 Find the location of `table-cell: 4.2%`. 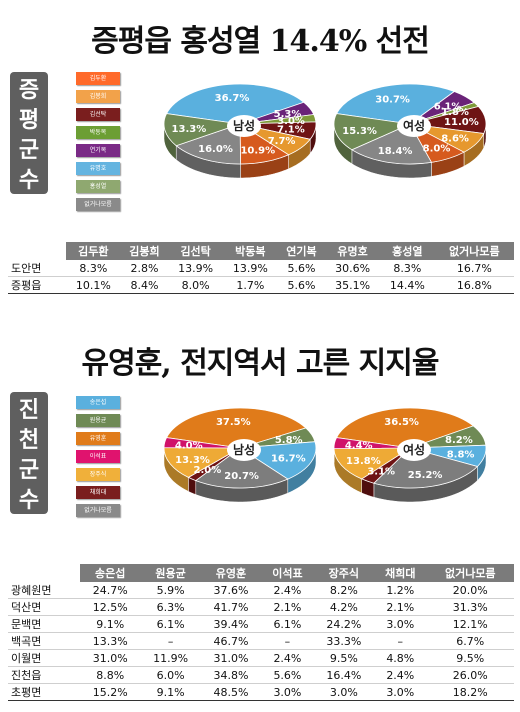

table-cell: 4.2% is located at coordinates (344, 607).